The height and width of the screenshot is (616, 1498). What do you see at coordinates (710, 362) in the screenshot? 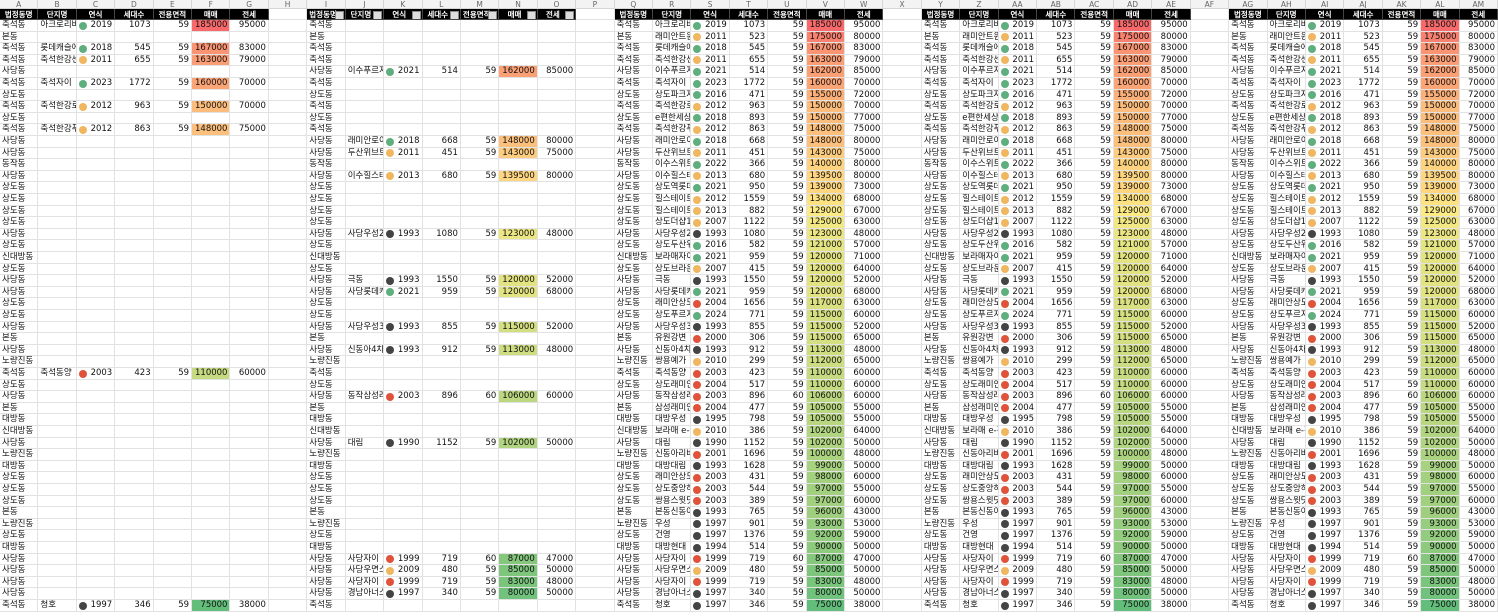
I see `value-cell: 2010` at bounding box center [710, 362].